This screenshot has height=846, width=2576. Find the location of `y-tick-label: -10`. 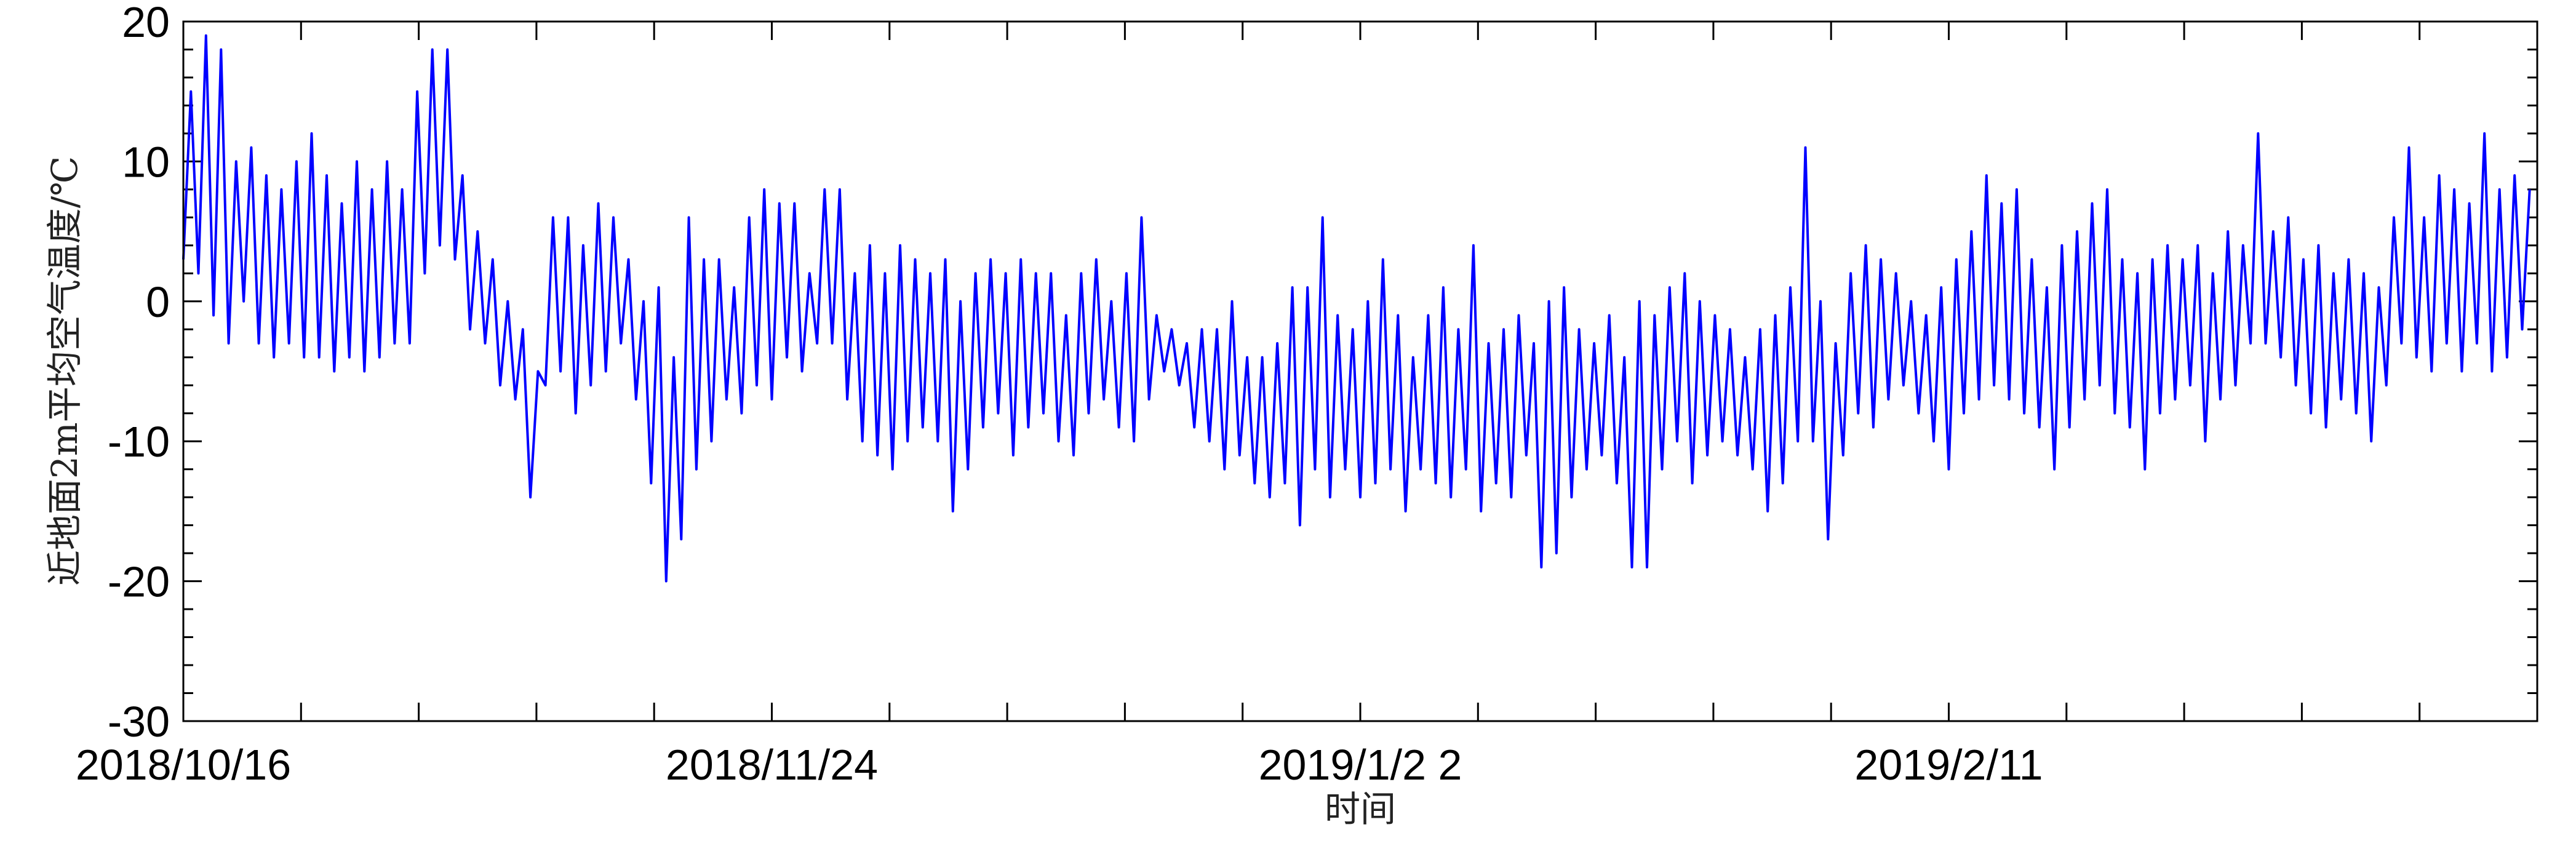

y-tick-label: -10 is located at coordinates (139, 442).